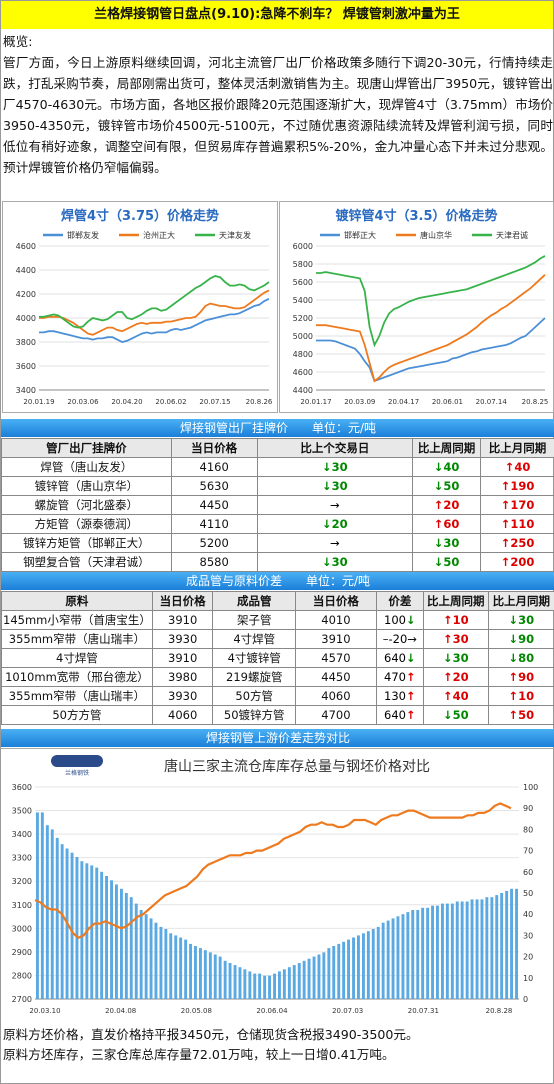 This screenshot has height=1084, width=554. What do you see at coordinates (77, 658) in the screenshot?
I see `raw-material-name: 4寸焊管` at bounding box center [77, 658].